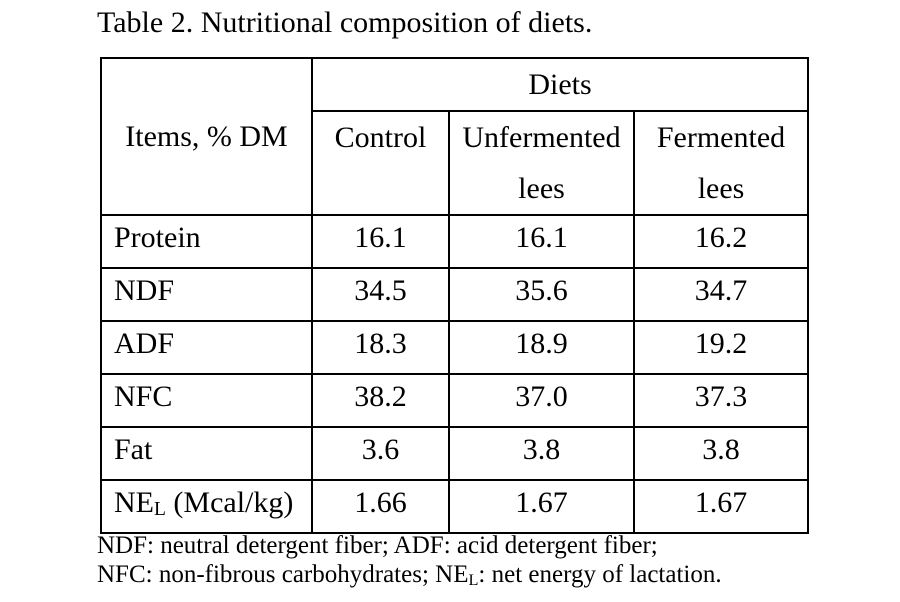 This screenshot has height=602, width=900. I want to click on column-header-unfermented-lees: Unfermented lees, so click(541, 163).